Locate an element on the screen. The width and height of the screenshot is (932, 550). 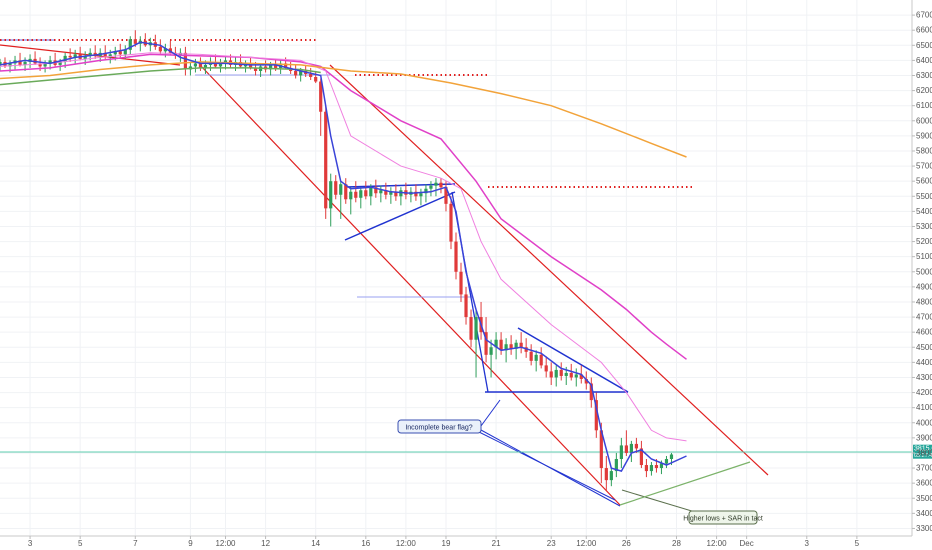
y-tick-label: 4500.0 is located at coordinates (924, 347).